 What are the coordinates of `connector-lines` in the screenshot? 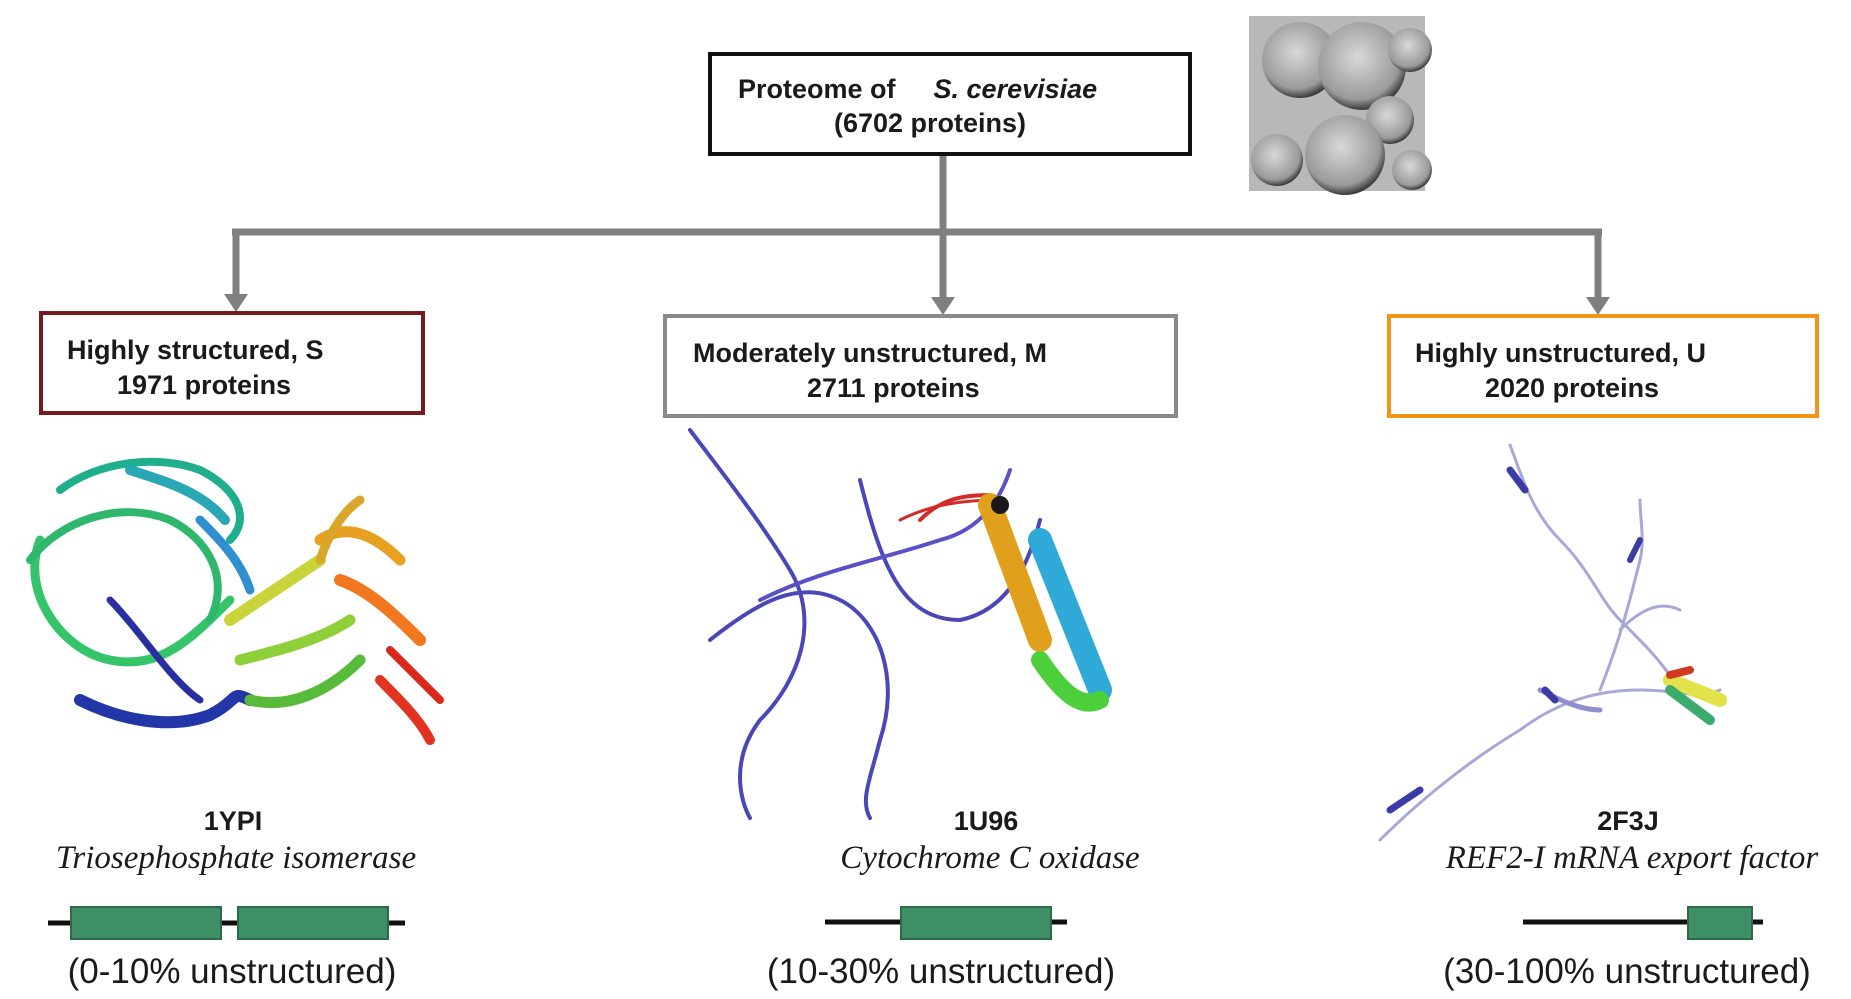 It's located at (917, 196).